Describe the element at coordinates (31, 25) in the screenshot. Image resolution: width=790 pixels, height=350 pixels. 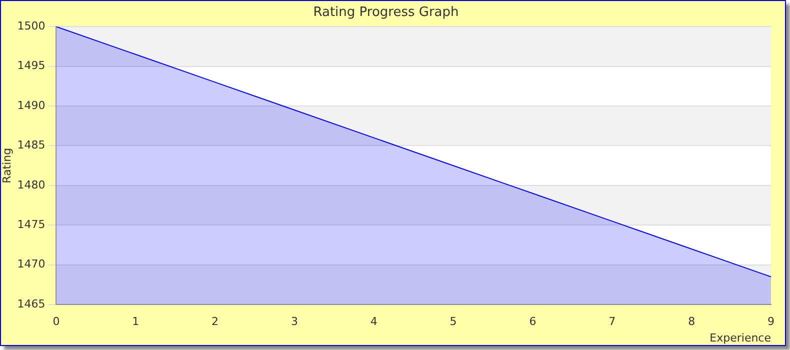
I see `y-tick-label: 1500` at that location.